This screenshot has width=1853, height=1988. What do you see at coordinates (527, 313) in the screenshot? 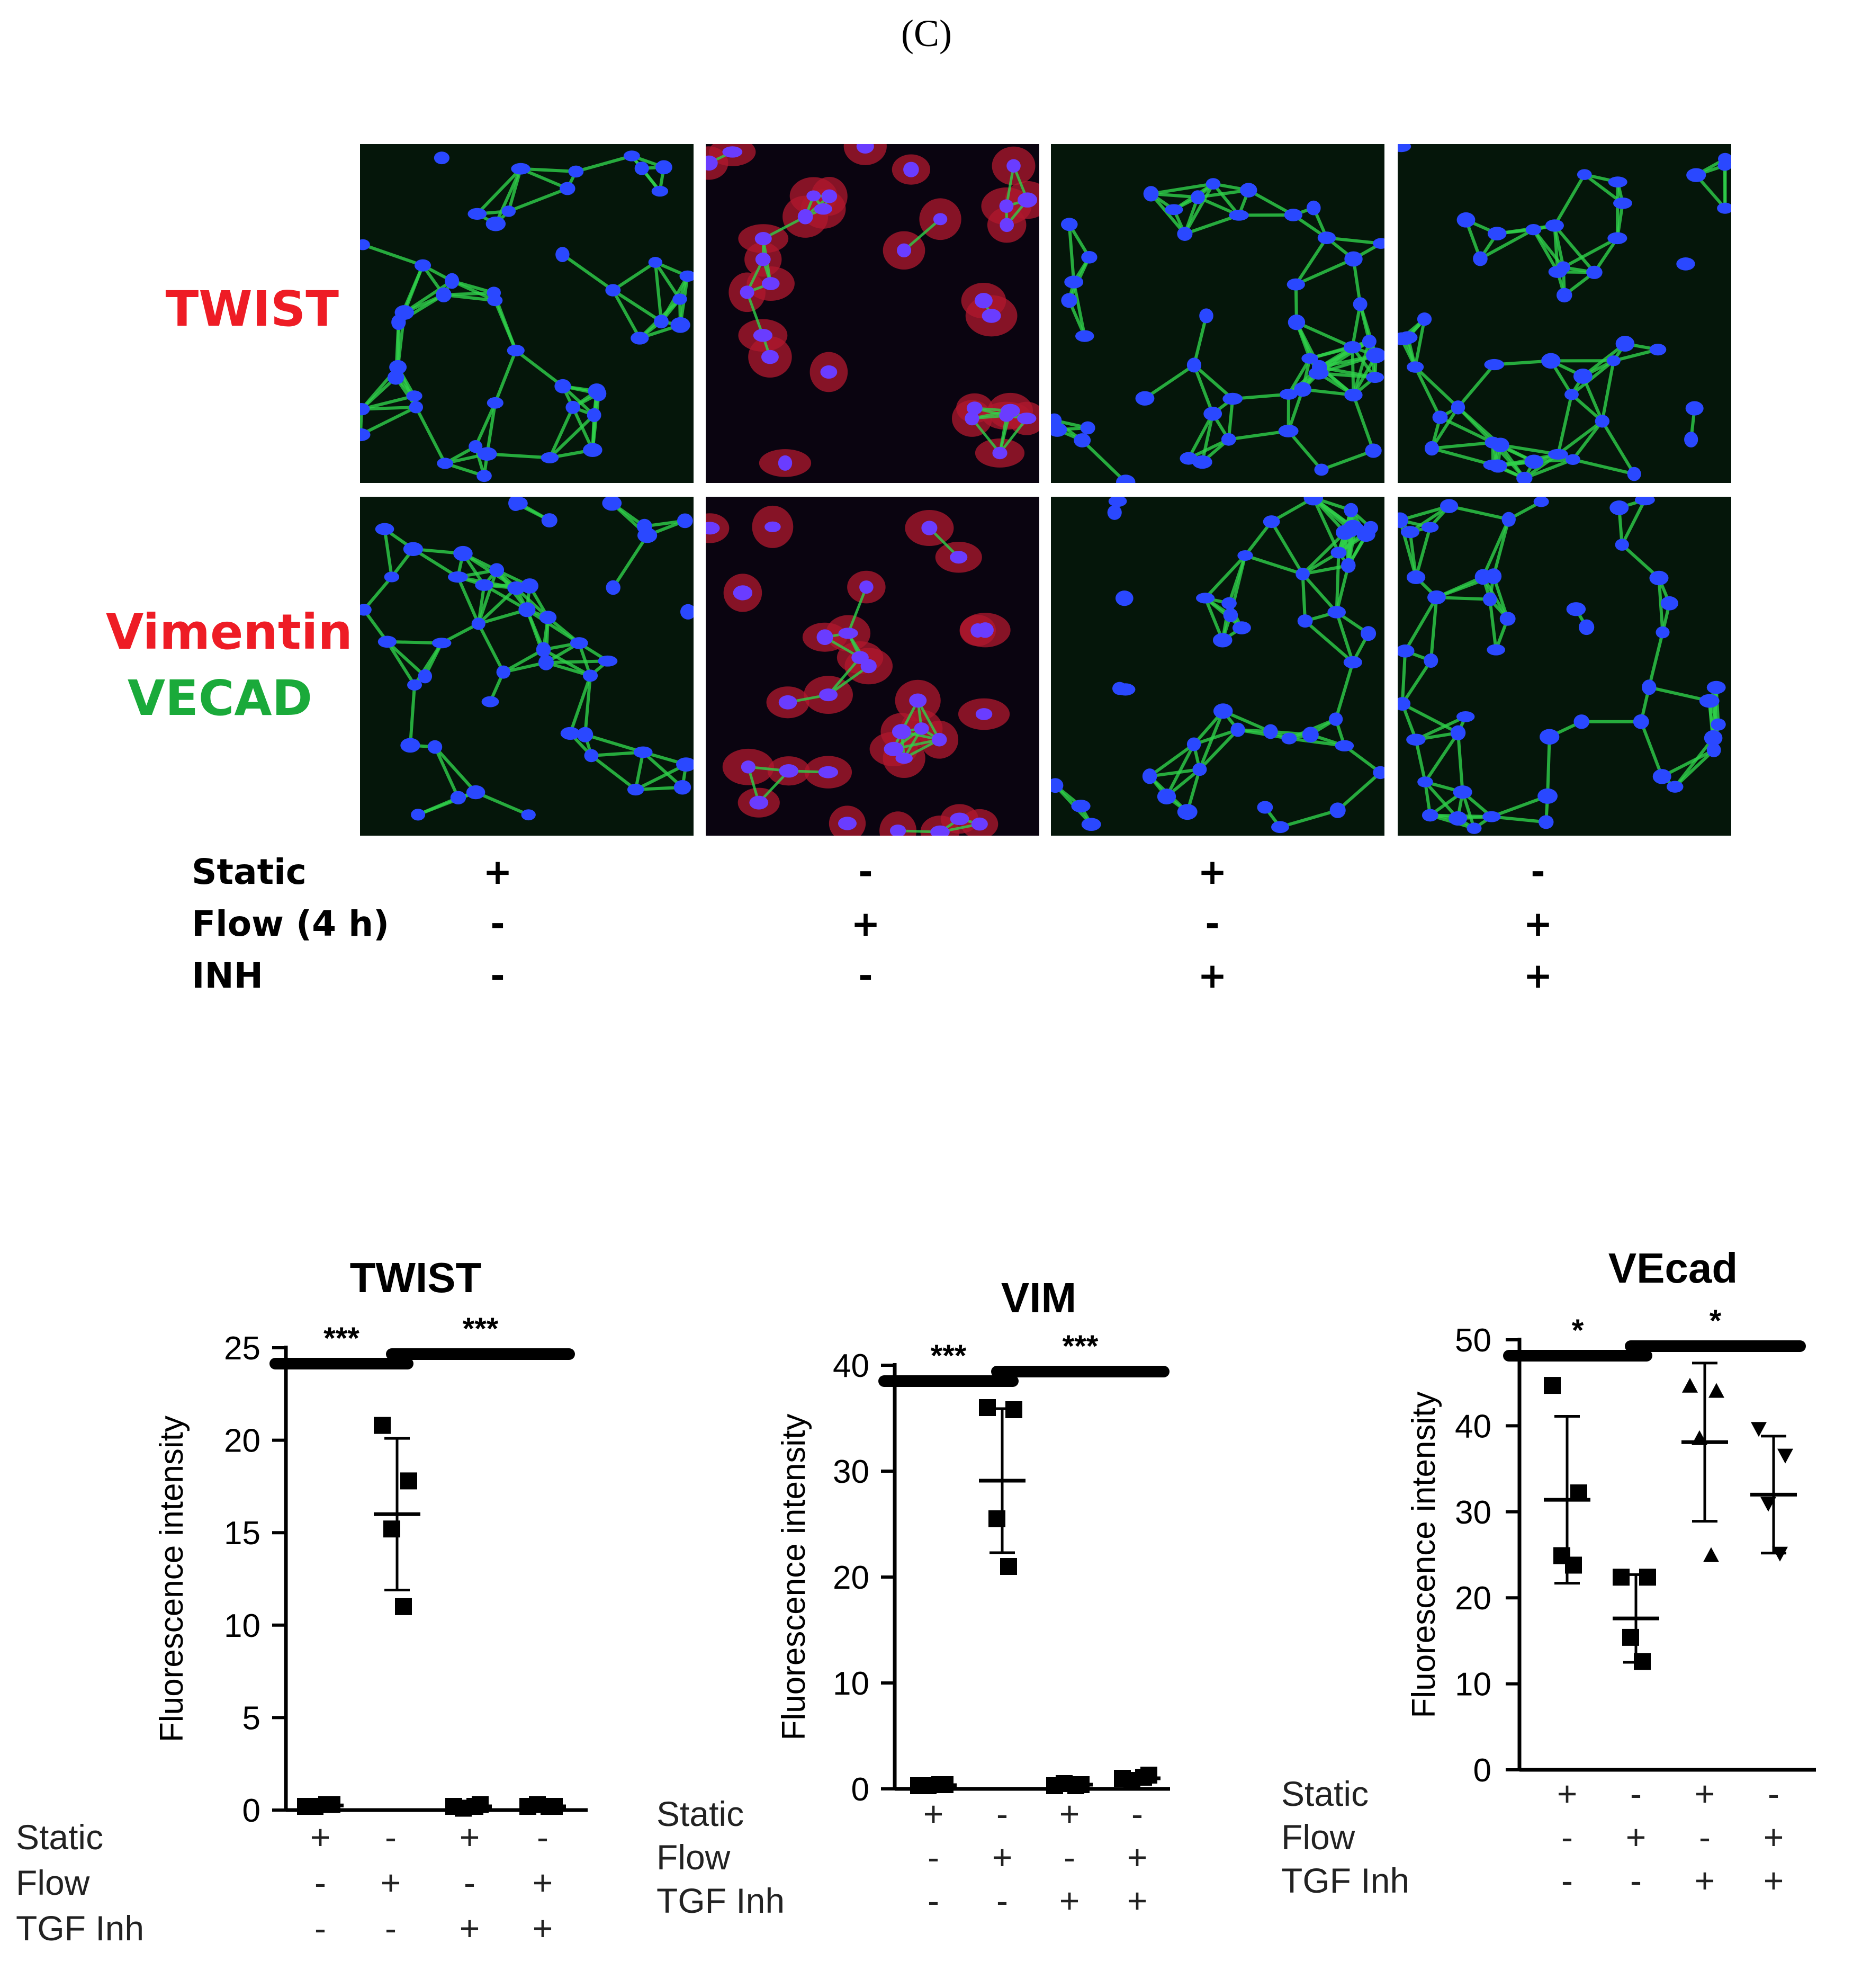
I see `micrograph-r1-c1` at bounding box center [527, 313].